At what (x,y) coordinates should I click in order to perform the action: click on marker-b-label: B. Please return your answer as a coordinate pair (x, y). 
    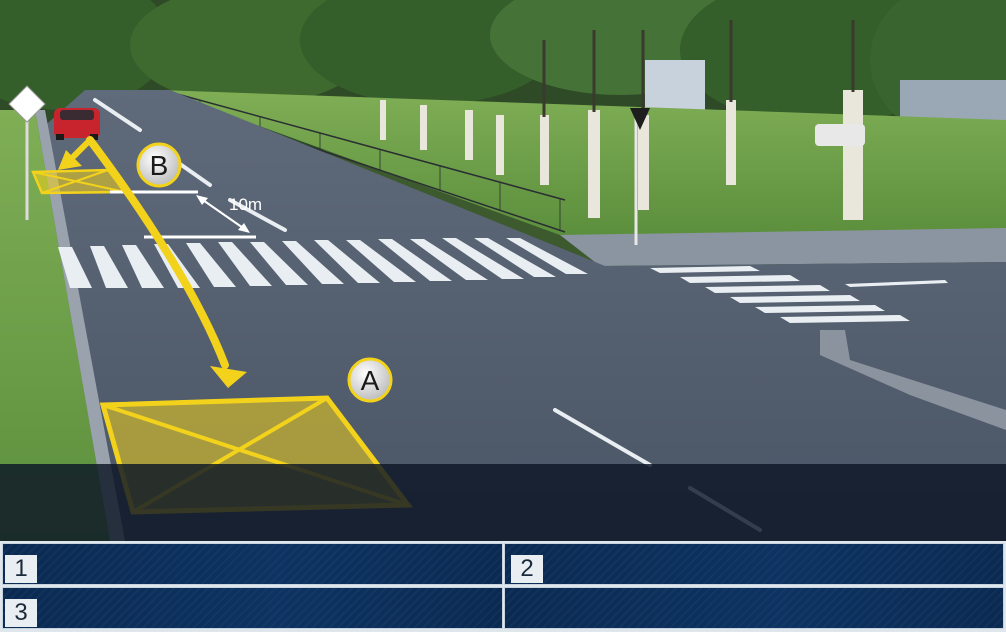
    Looking at the image, I should click on (159, 165).